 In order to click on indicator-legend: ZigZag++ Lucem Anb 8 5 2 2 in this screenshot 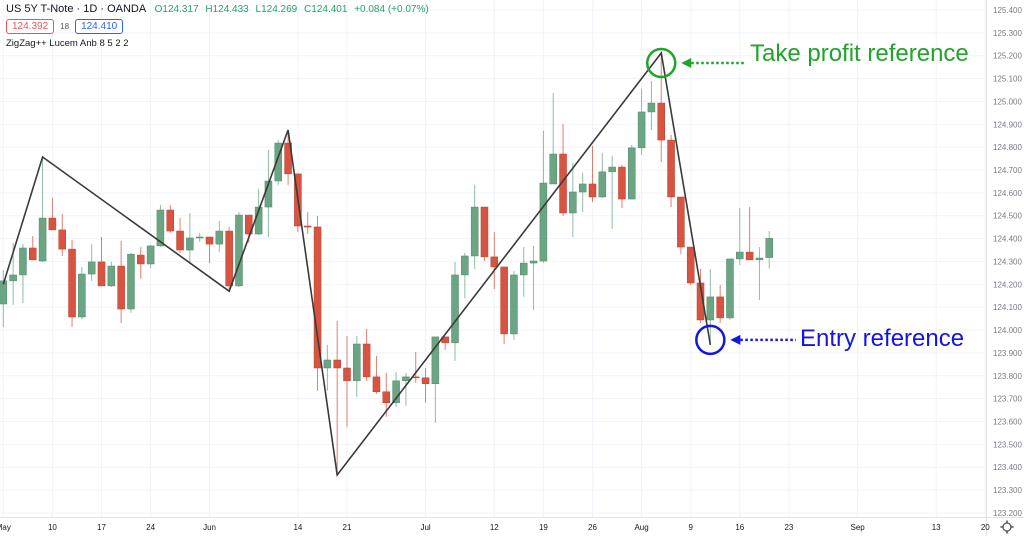, I will do `click(67, 43)`.